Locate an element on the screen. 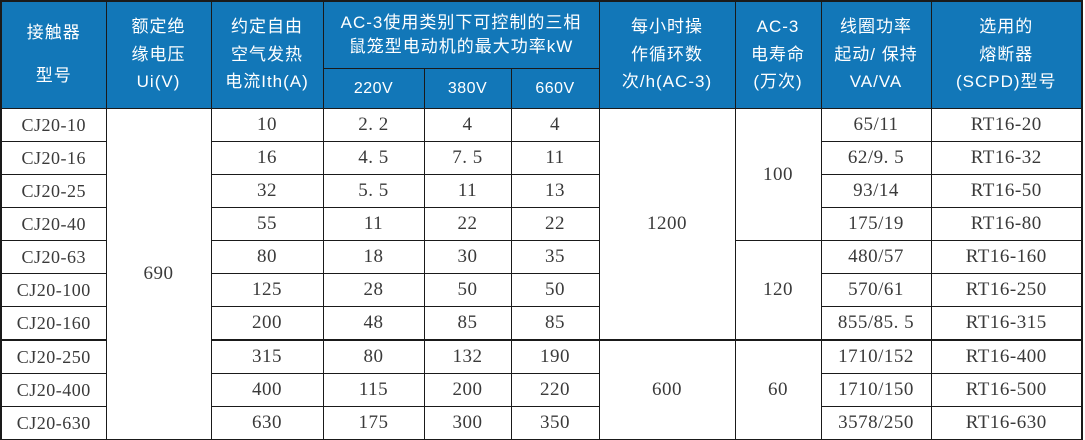  cell-model: CJ20-63 is located at coordinates (53, 257).